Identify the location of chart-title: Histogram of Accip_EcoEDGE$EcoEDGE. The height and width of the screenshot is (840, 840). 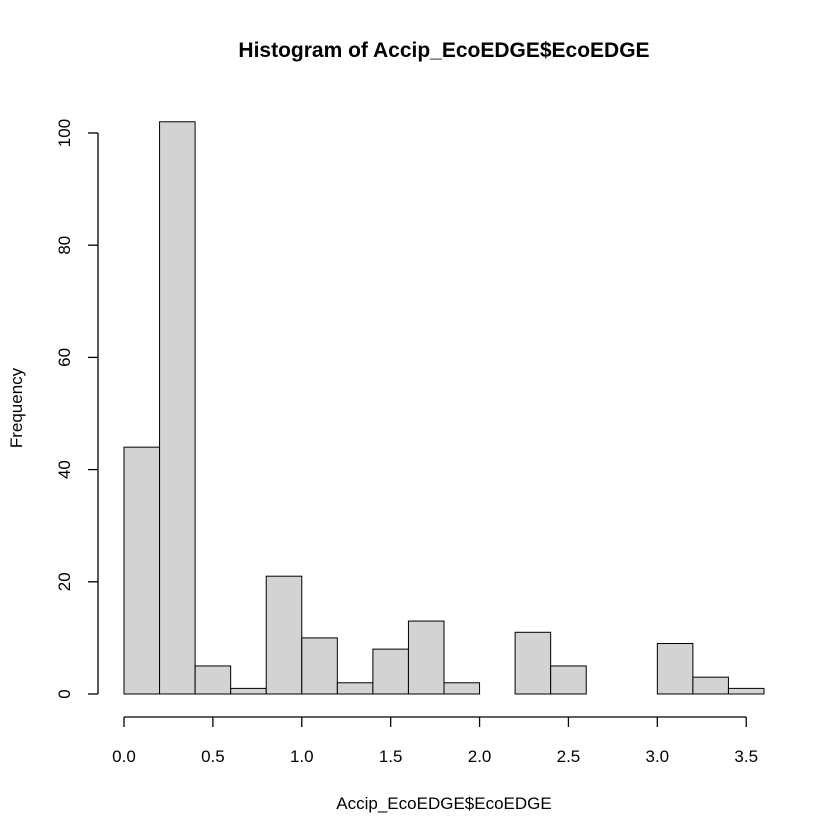
(443, 50).